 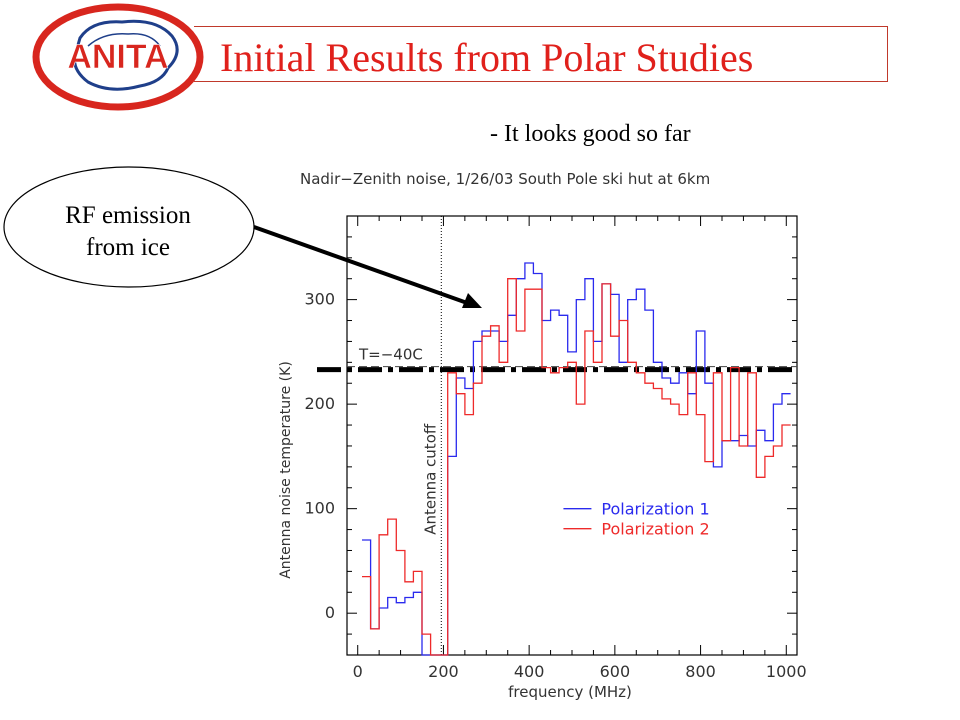 I want to click on x-tick-label: 400, so click(x=529, y=671).